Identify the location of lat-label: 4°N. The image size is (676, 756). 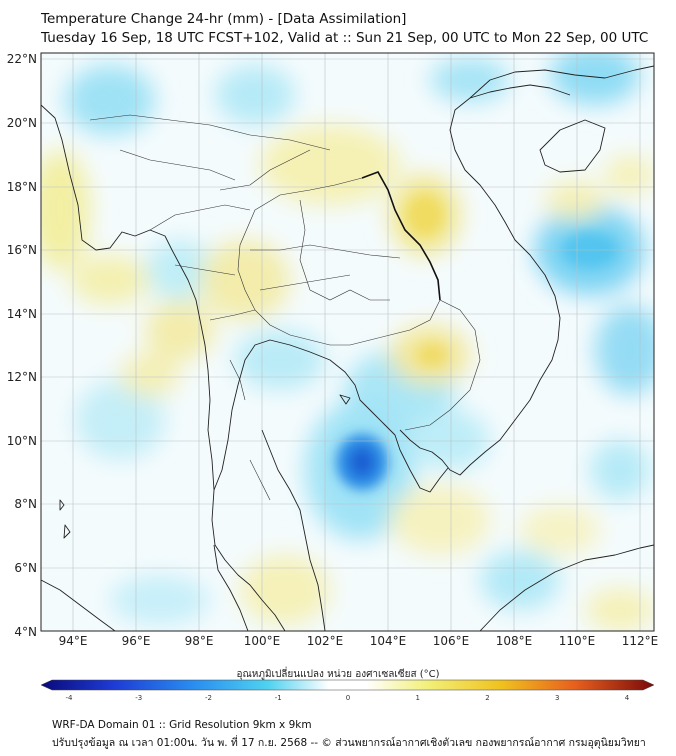
(25, 632).